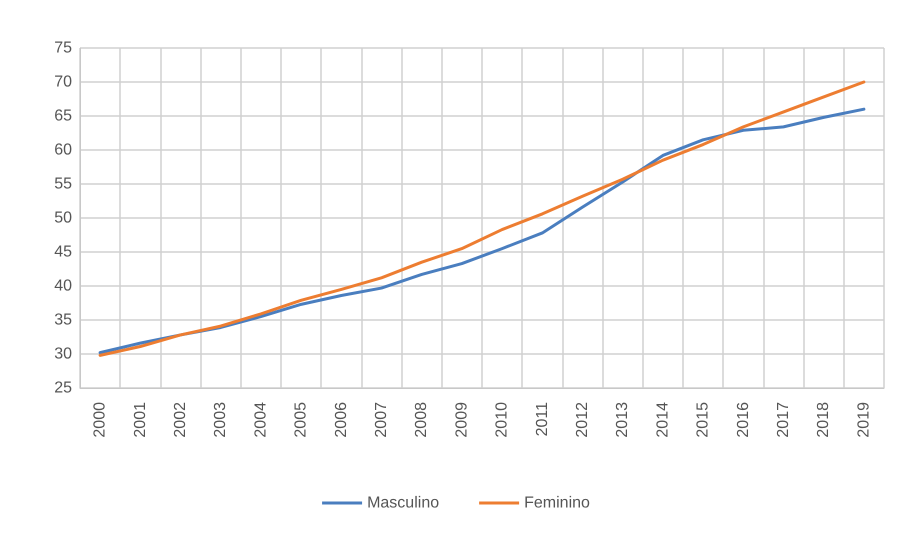  What do you see at coordinates (623, 420) in the screenshot?
I see `x-tick-label: 2013` at bounding box center [623, 420].